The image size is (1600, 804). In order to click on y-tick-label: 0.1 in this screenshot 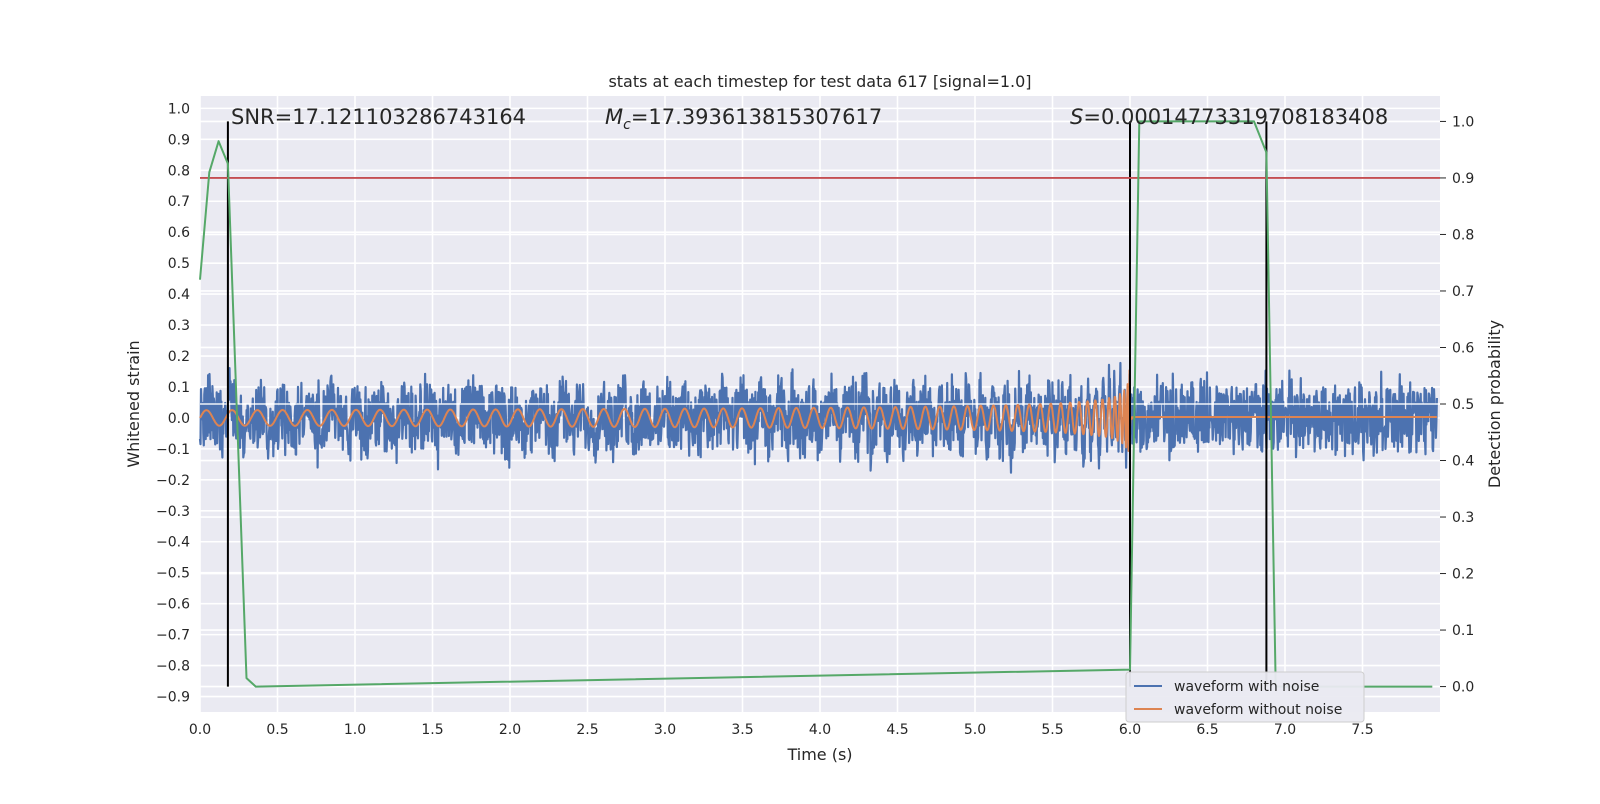, I will do `click(179, 388)`.